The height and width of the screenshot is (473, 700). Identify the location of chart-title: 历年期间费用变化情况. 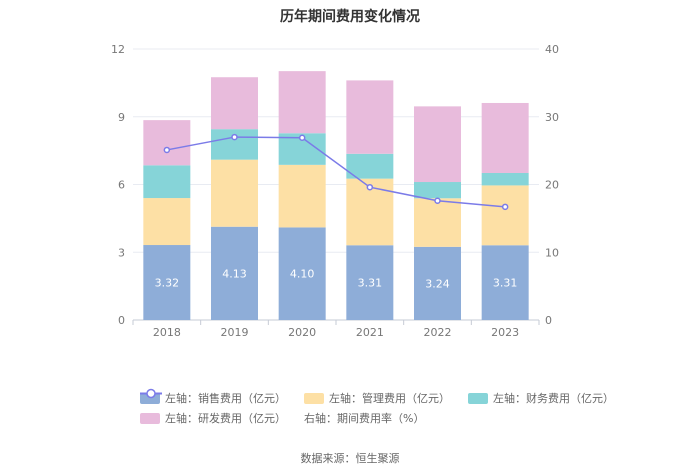
(350, 17).